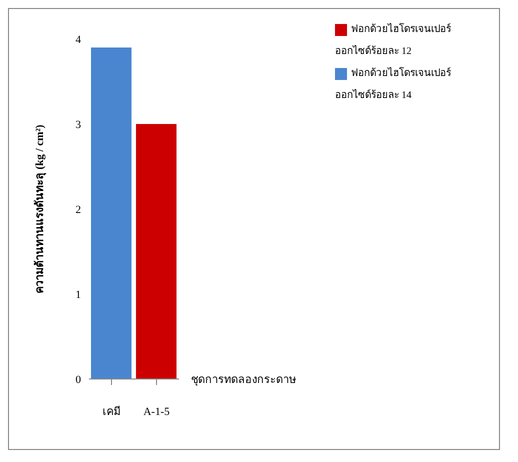 This screenshot has width=518, height=462. Describe the element at coordinates (79, 380) in the screenshot. I see `y-tick-label: 0` at that location.